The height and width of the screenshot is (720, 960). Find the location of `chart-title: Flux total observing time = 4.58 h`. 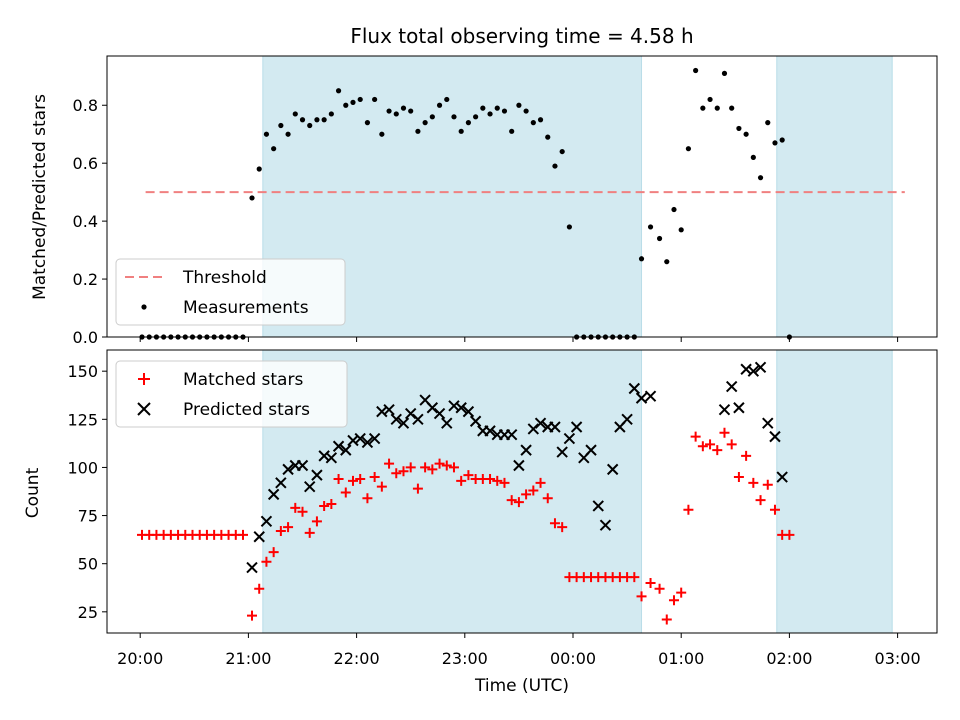

chart-title: Flux total observing time = 4.58 h is located at coordinates (521, 36).